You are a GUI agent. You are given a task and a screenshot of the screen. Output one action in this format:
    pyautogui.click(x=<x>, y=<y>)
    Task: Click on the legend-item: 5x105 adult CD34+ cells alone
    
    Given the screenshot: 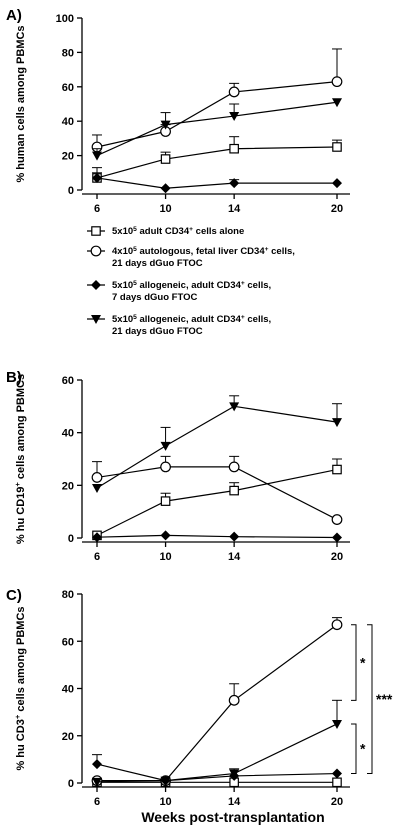 What is the action you would take?
    pyautogui.click(x=165, y=232)
    